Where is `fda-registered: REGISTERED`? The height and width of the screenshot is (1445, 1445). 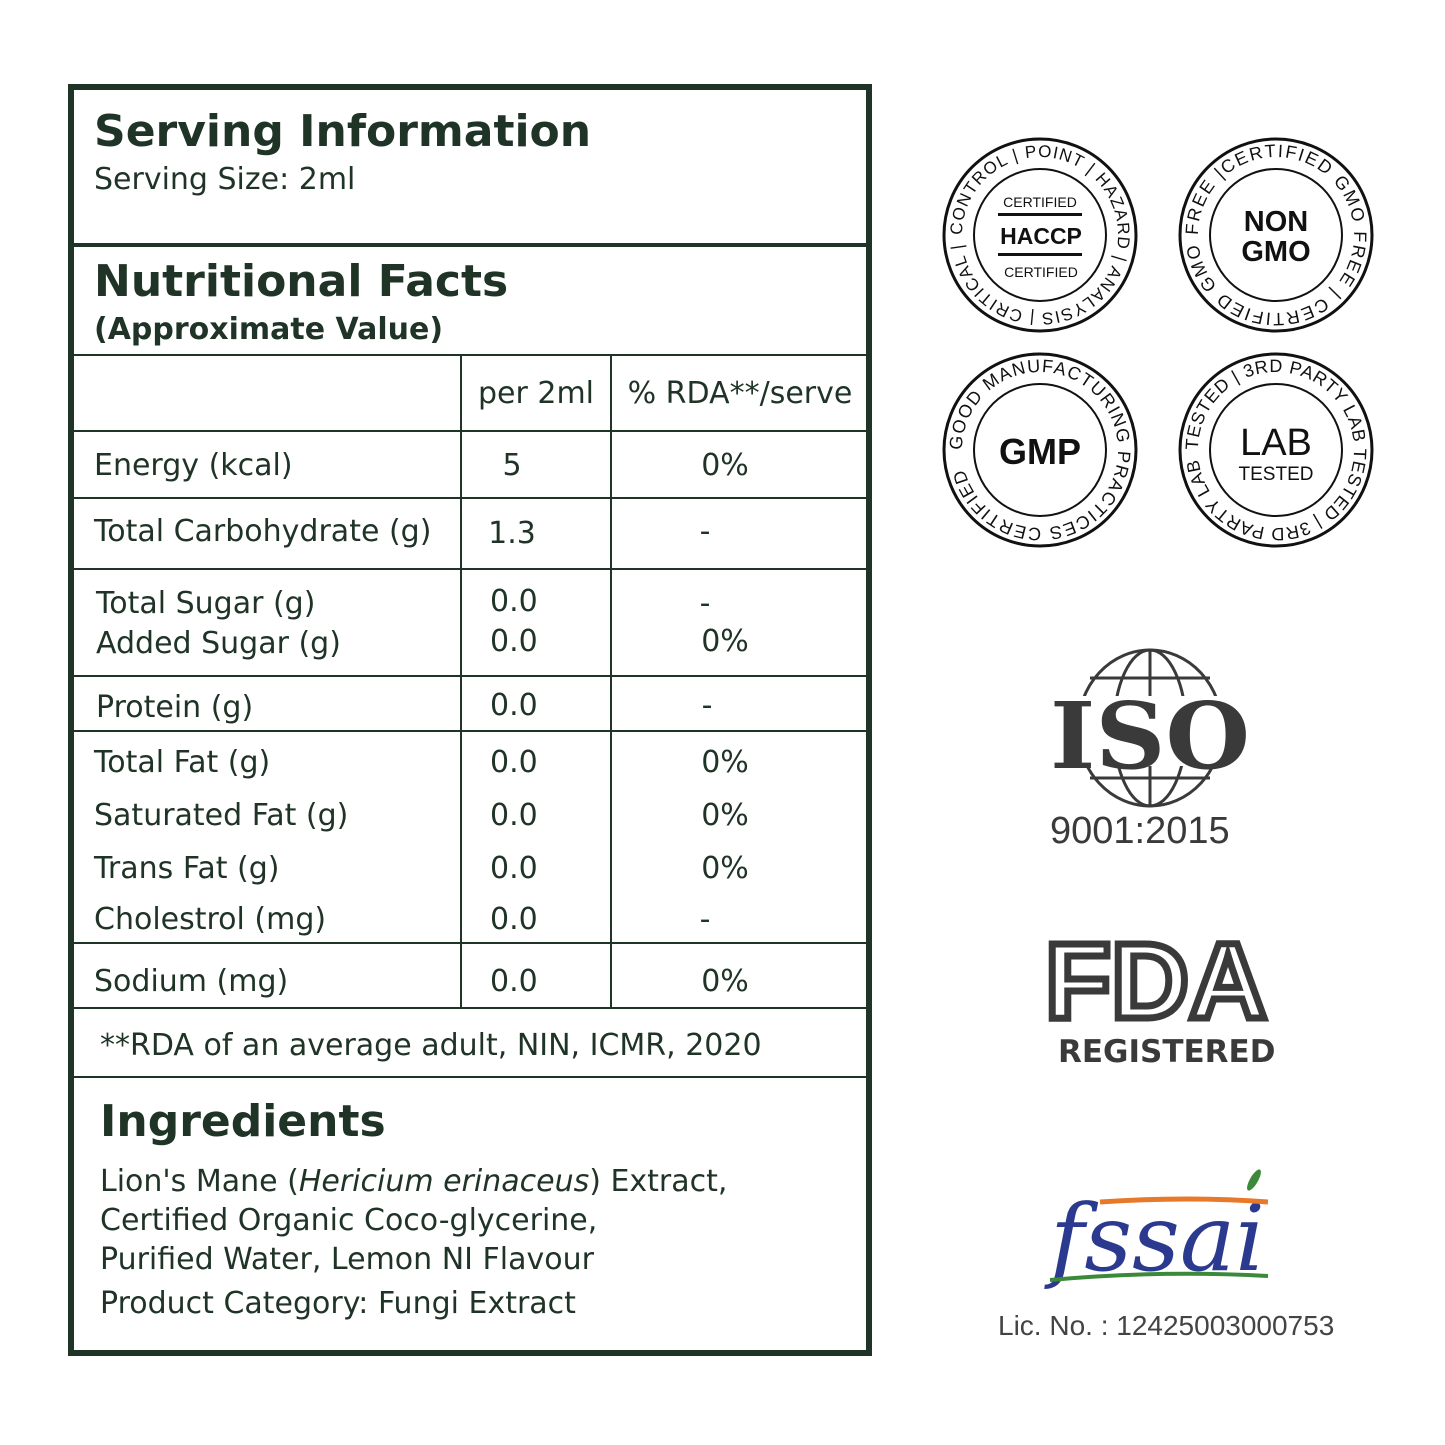
fda-registered: REGISTERED is located at coordinates (1167, 1052).